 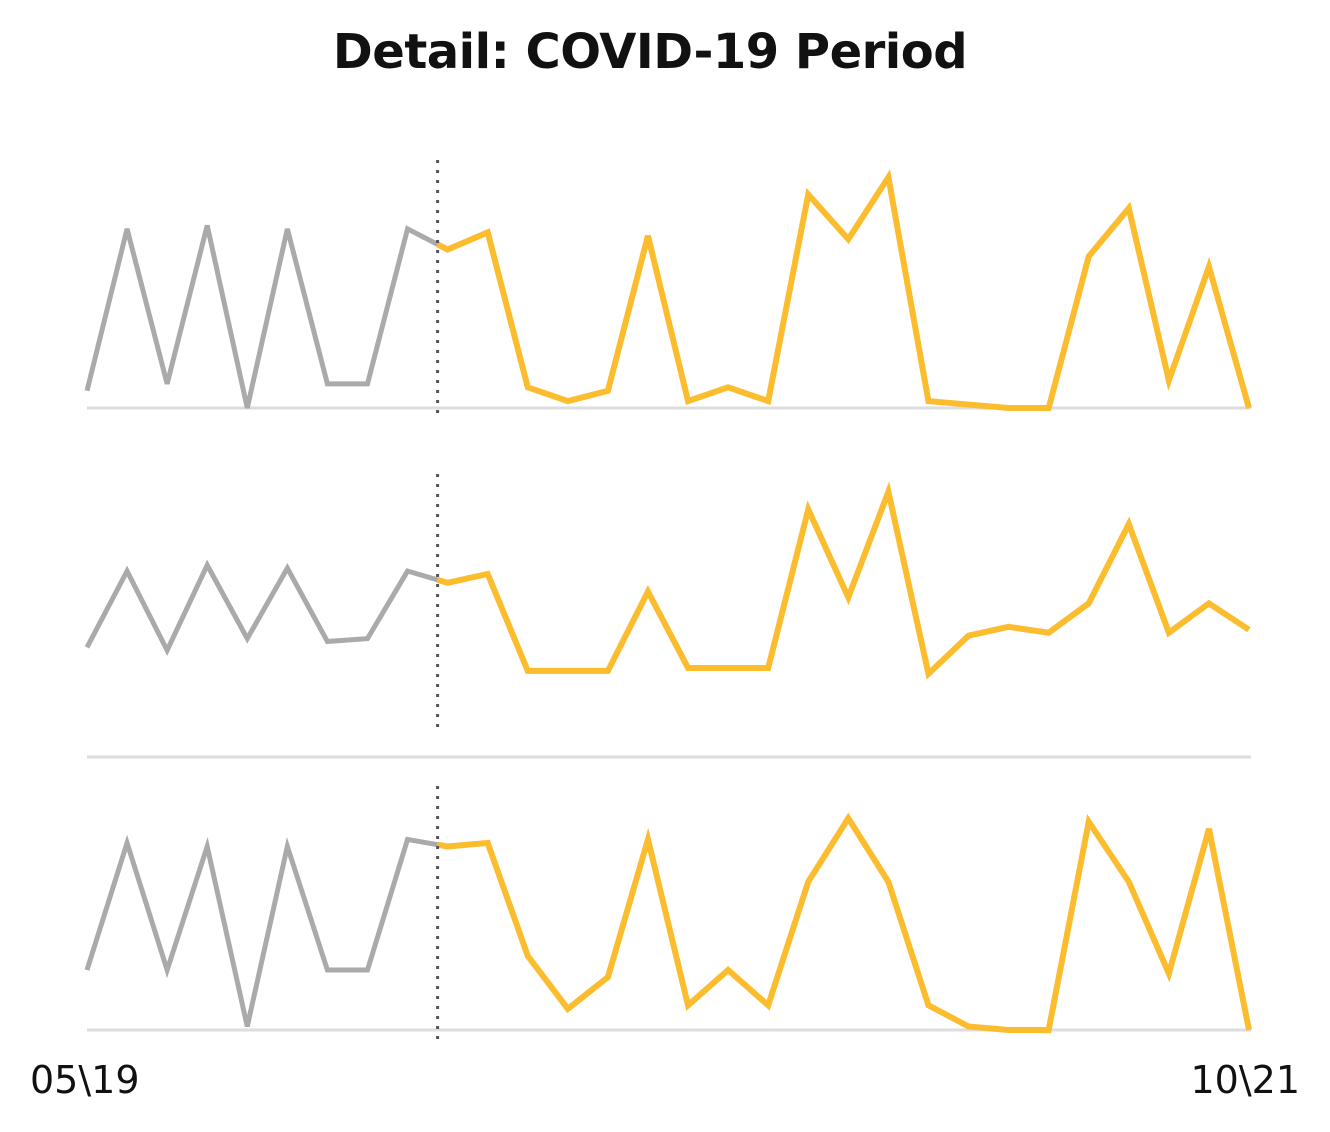 What do you see at coordinates (261, 608) in the screenshot?
I see `panel-2-pre-series-line` at bounding box center [261, 608].